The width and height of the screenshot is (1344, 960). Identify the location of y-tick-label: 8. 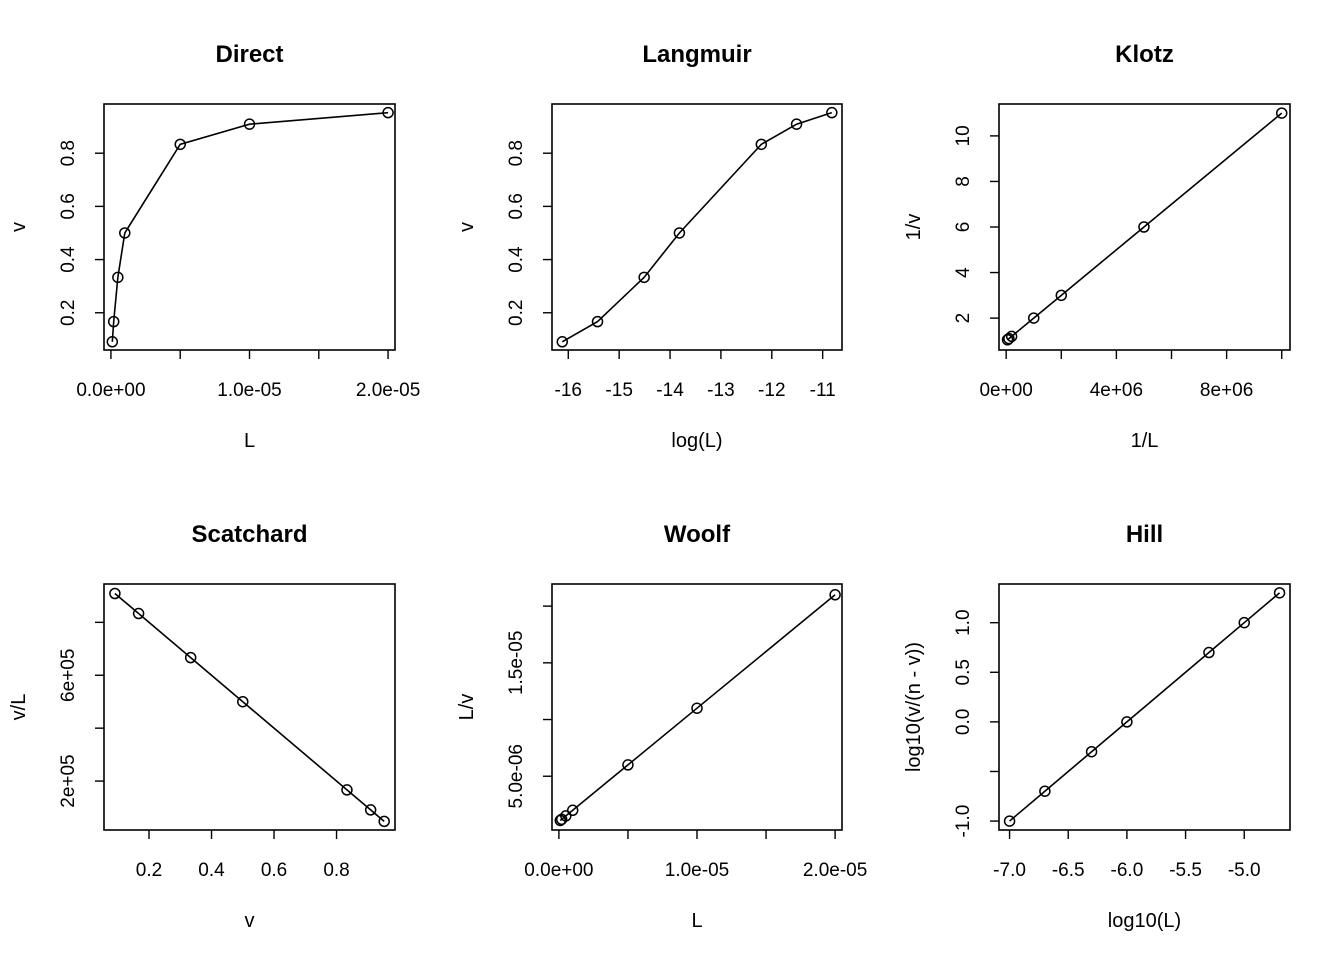
(963, 181).